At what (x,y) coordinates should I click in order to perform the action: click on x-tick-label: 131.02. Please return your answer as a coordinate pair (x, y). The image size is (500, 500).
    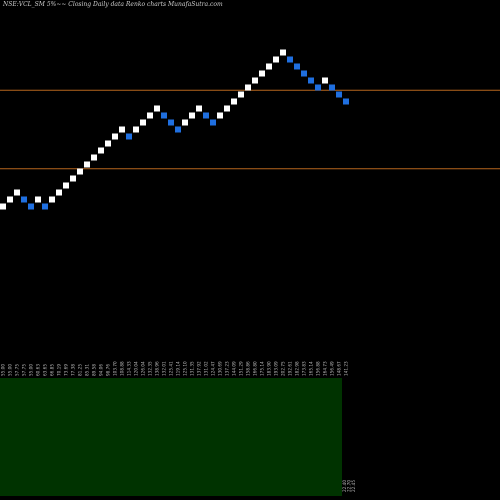
    Looking at the image, I should click on (206, 368).